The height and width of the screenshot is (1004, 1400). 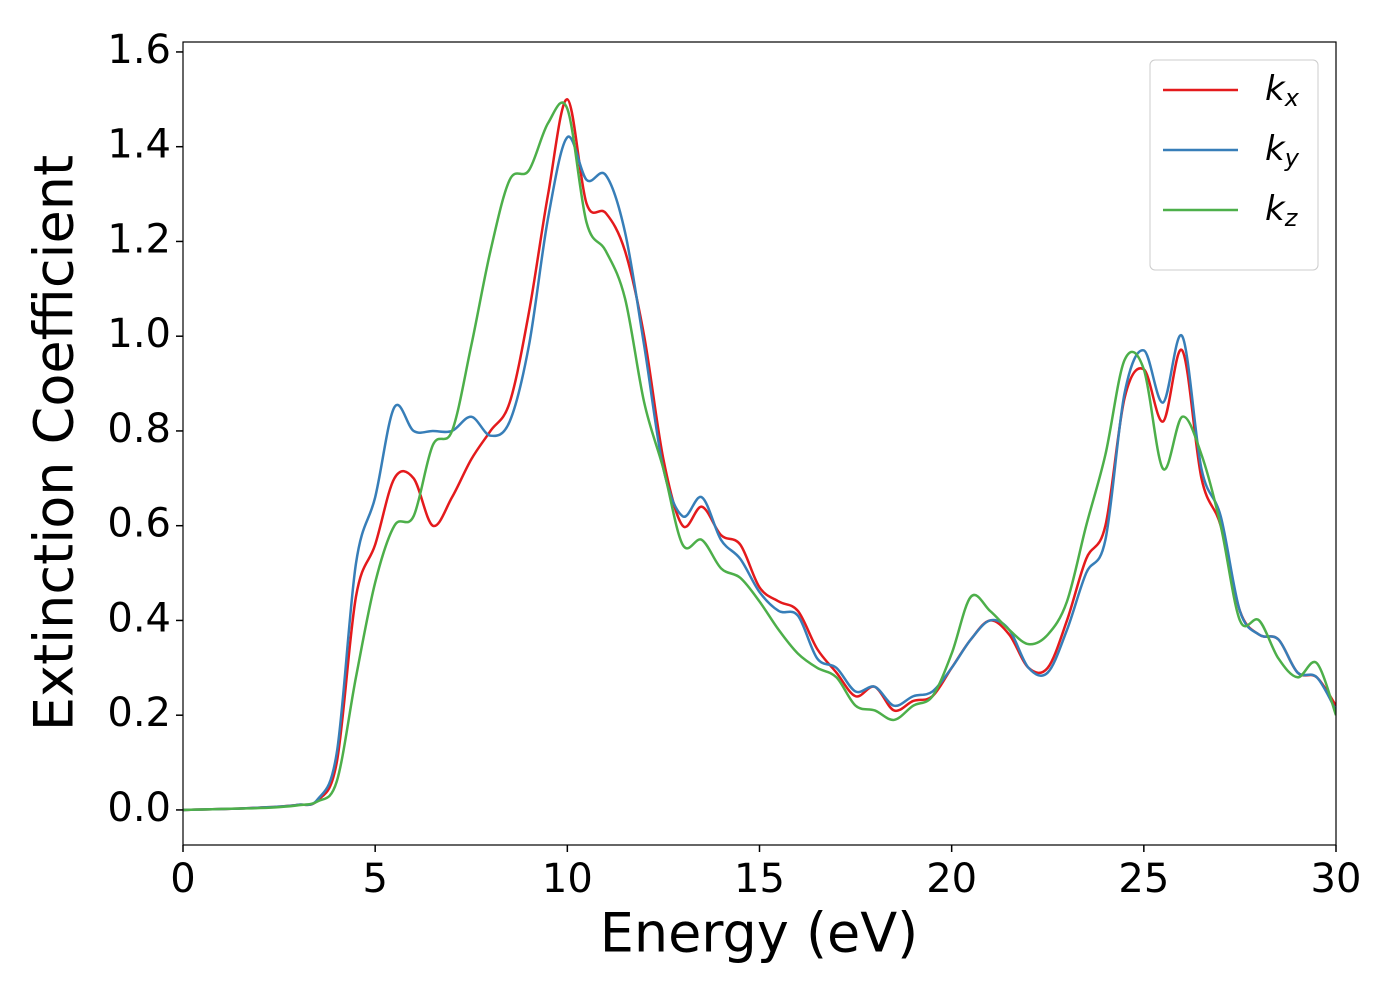 I want to click on legend-box, so click(x=1234, y=165).